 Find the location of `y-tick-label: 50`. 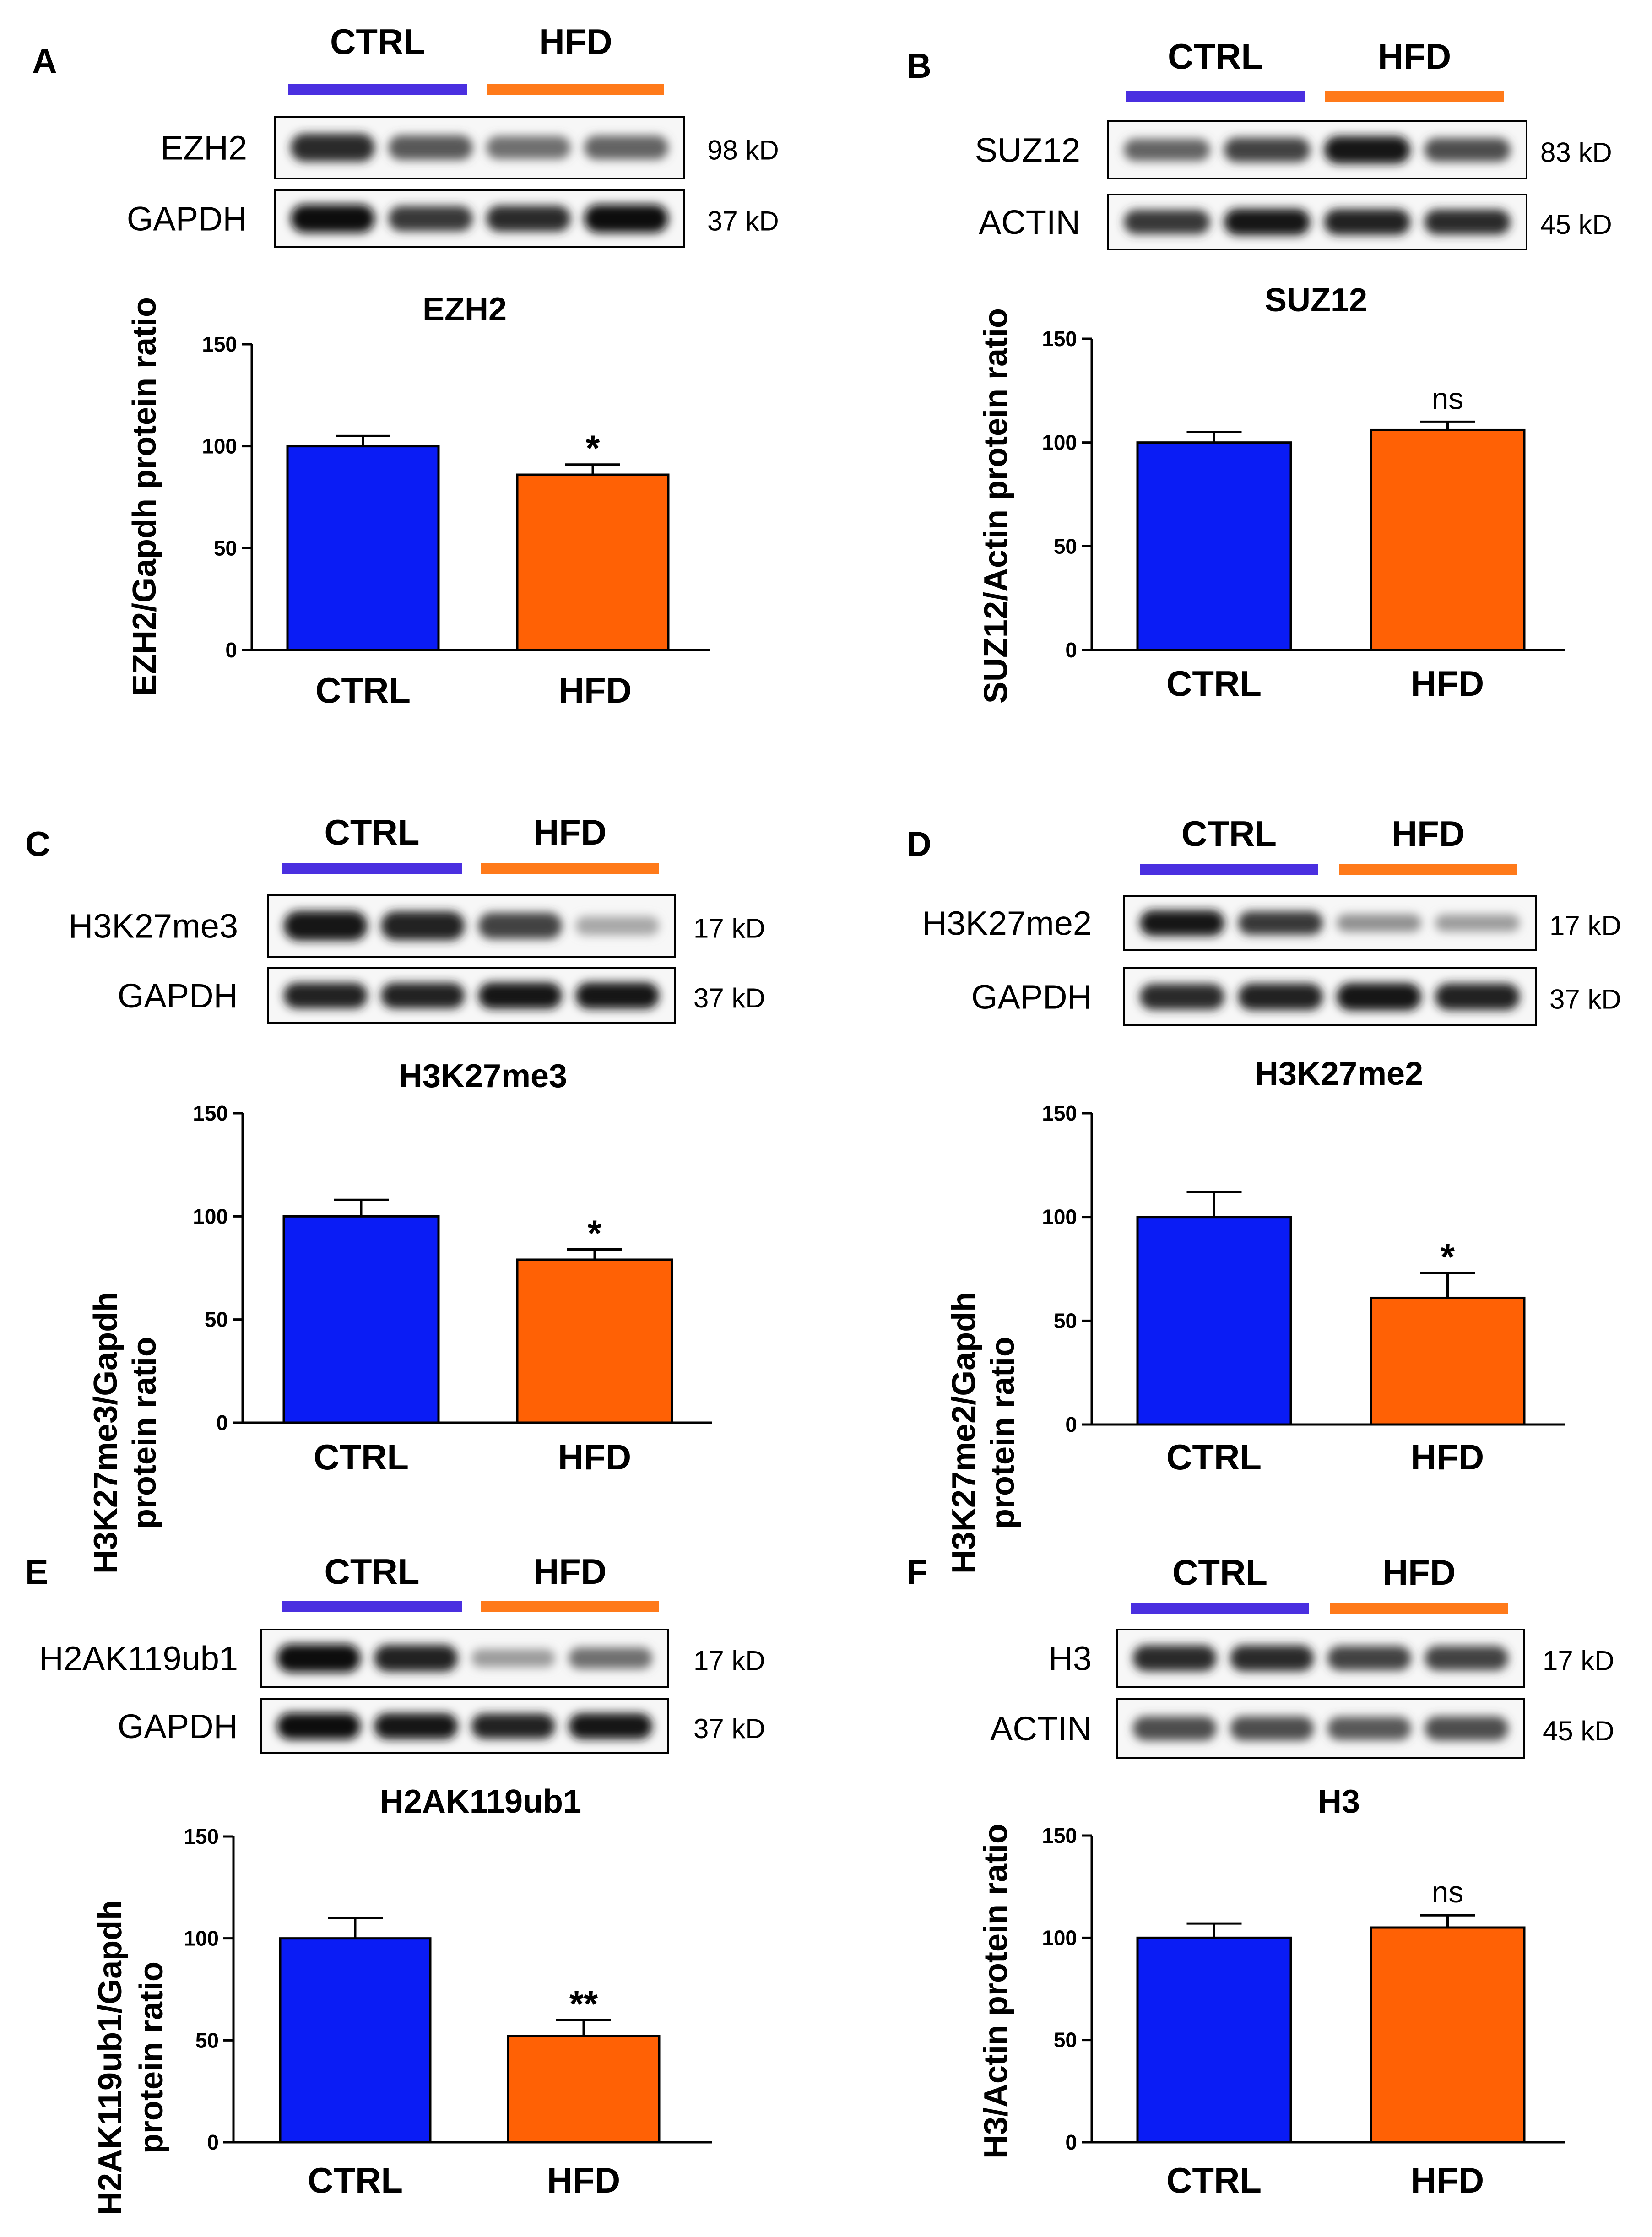

y-tick-label: 50 is located at coordinates (1065, 1320).